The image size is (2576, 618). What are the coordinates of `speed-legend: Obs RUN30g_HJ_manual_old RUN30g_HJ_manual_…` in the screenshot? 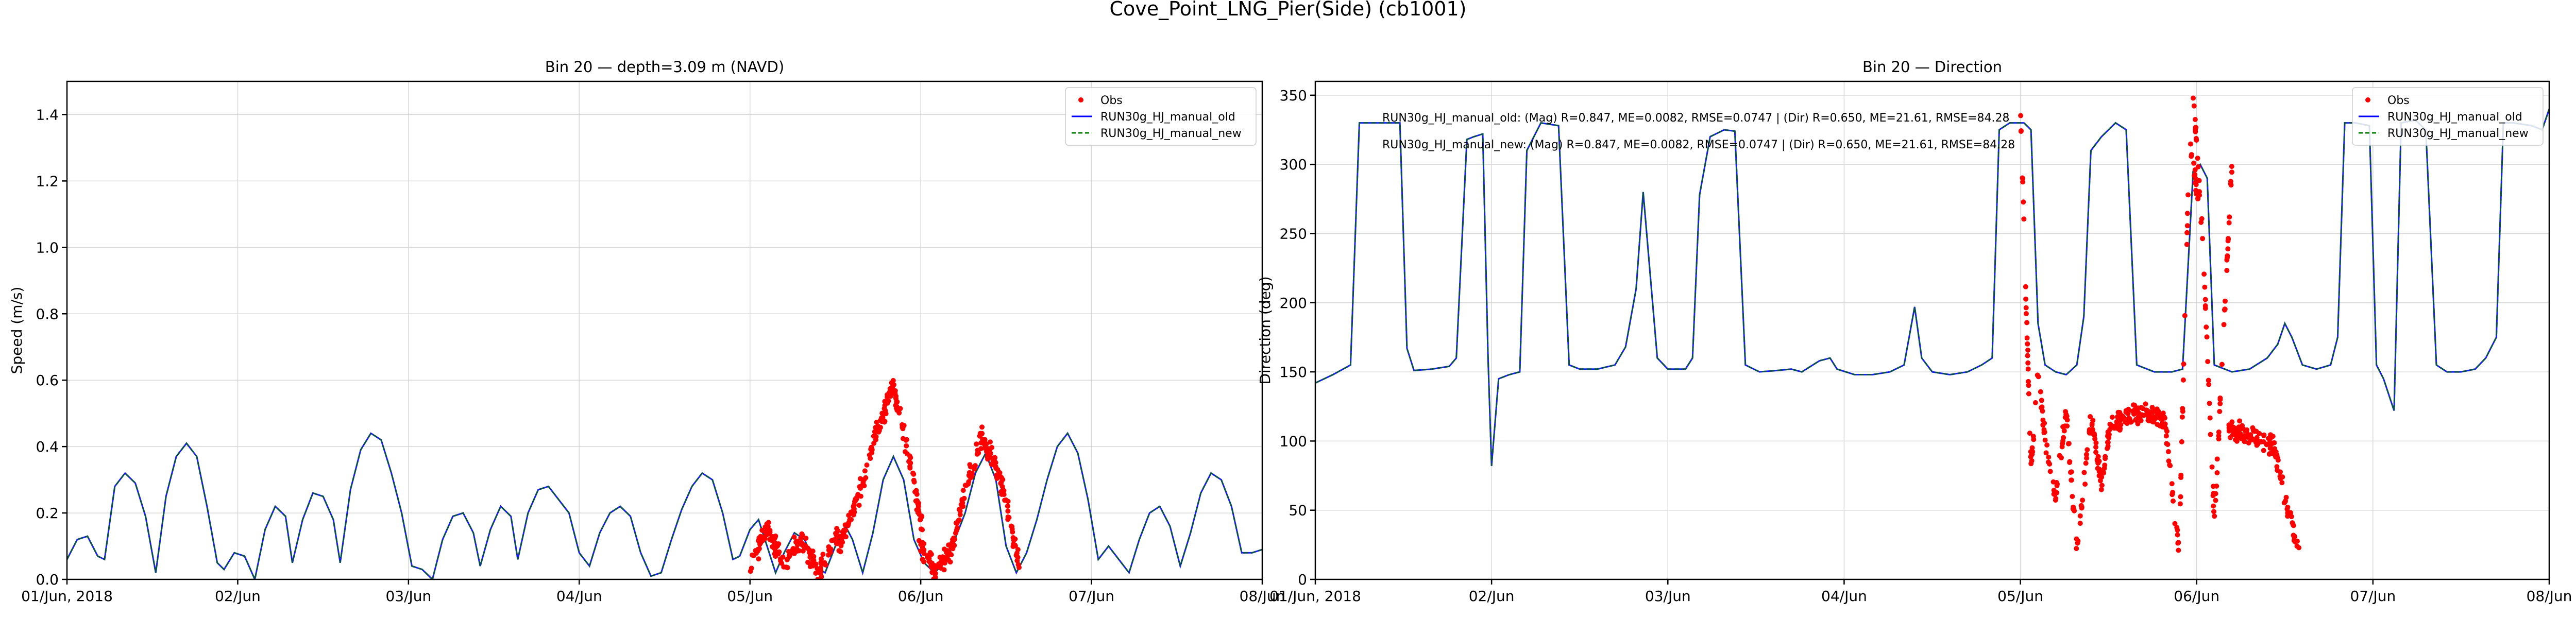 It's located at (1161, 116).